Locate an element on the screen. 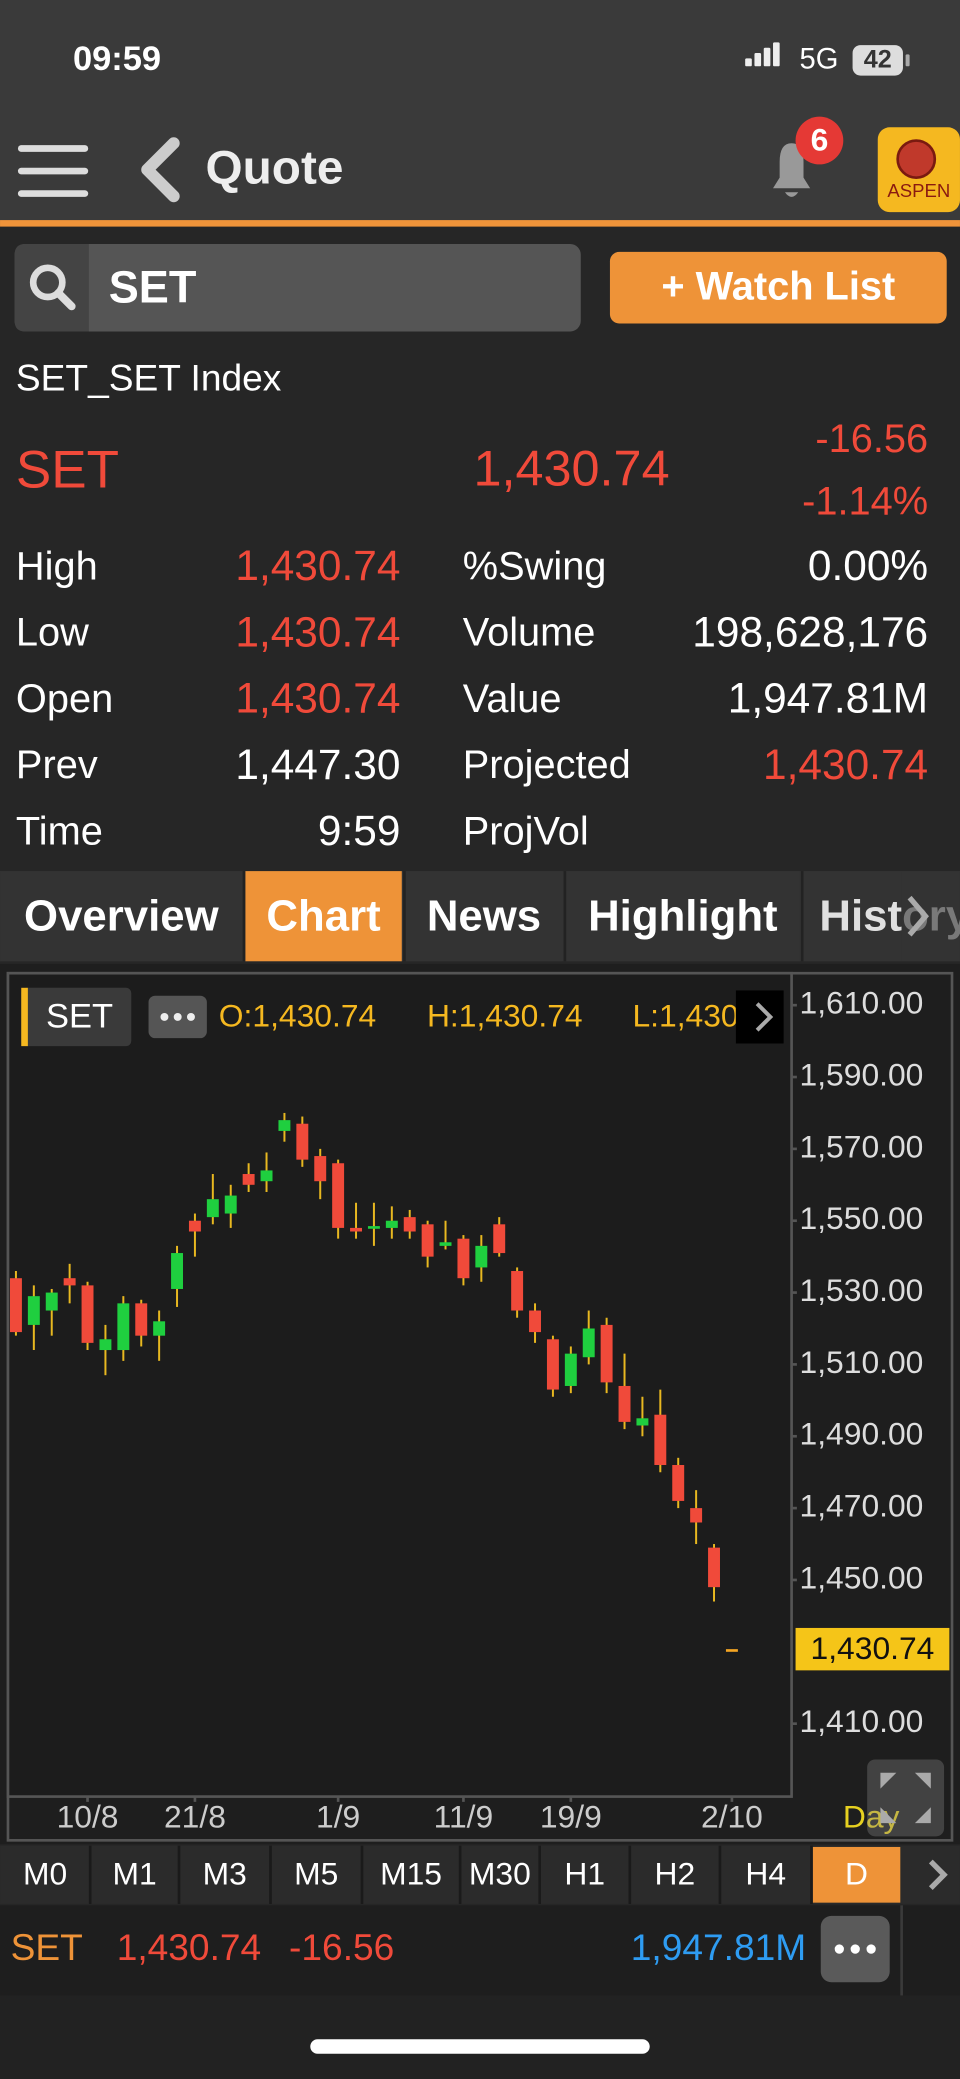 This screenshot has height=2079, width=960. chart-symbol-accent is located at coordinates (24, 1017).